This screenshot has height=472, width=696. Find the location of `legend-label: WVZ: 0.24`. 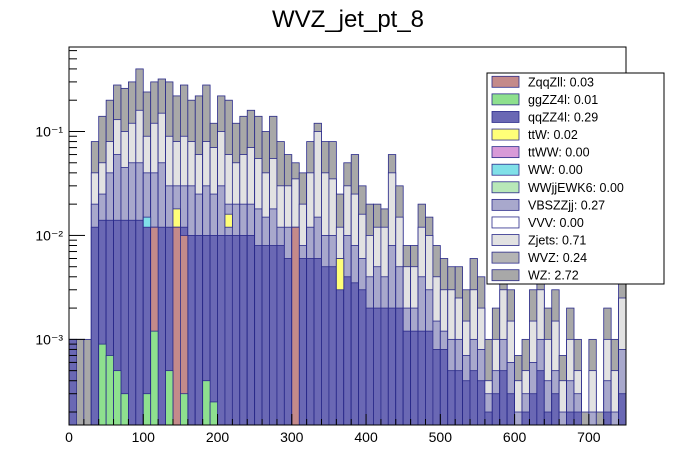

legend-label: WVZ: 0.24 is located at coordinates (557, 258).